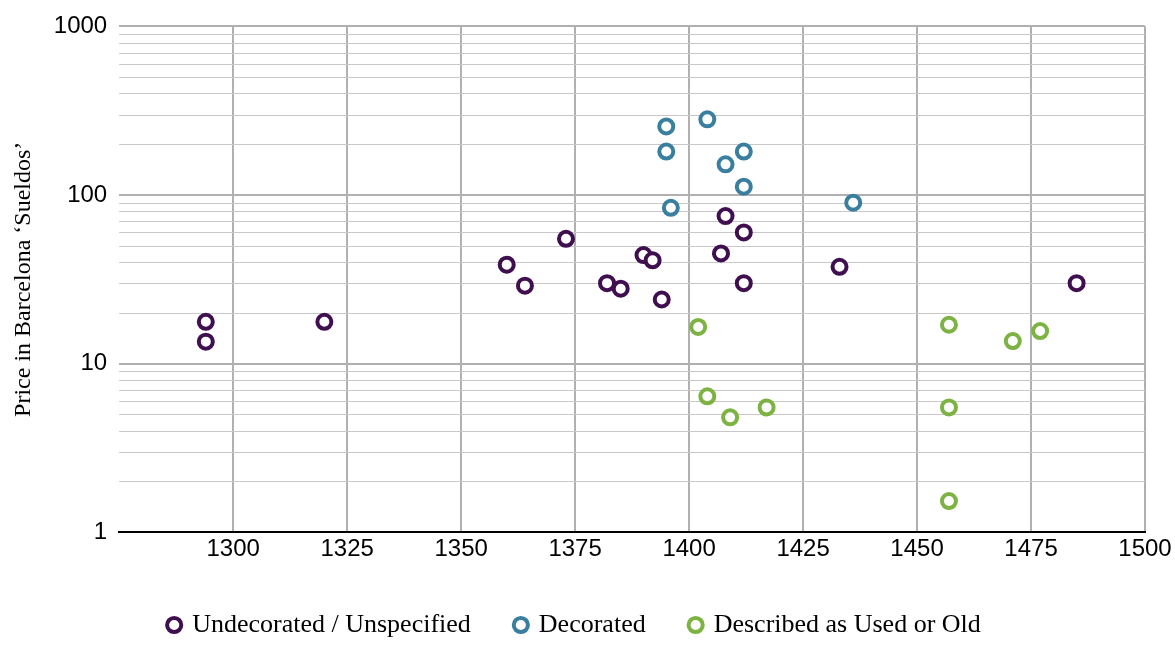 The image size is (1175, 653). What do you see at coordinates (803, 548) in the screenshot?
I see `x-tick-label: 1425` at bounding box center [803, 548].